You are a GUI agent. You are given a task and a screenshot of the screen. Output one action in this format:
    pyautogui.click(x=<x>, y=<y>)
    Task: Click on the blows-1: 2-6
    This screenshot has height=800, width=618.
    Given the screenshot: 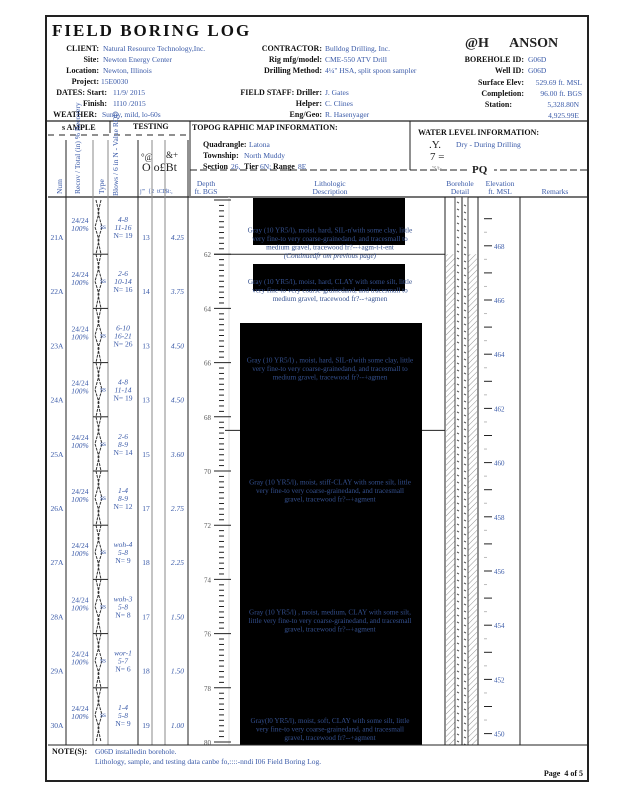 What is the action you would take?
    pyautogui.click(x=123, y=273)
    